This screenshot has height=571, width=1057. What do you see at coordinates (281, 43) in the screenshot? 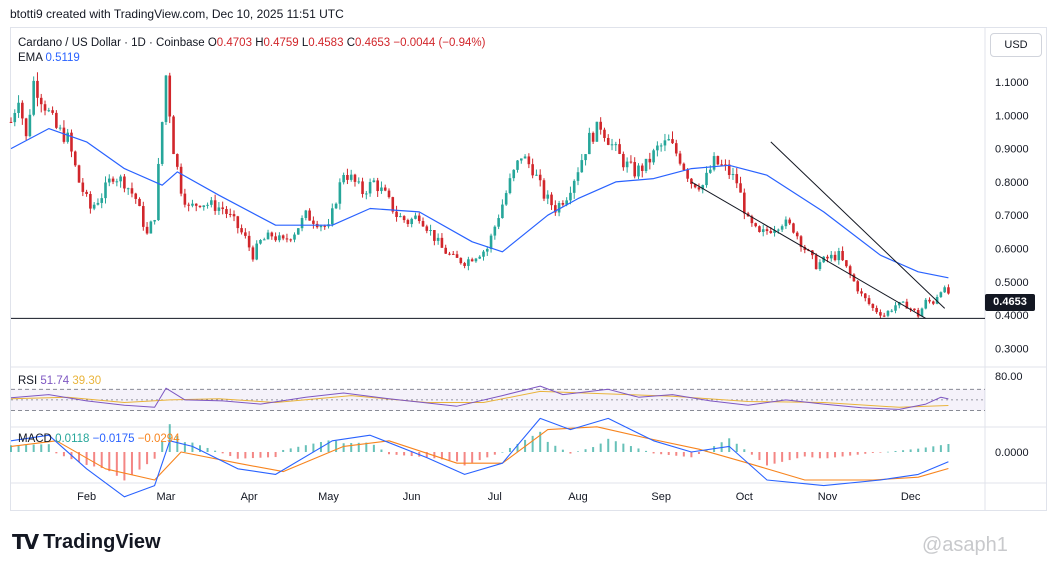
I see `high-value: 0.4759` at bounding box center [281, 43].